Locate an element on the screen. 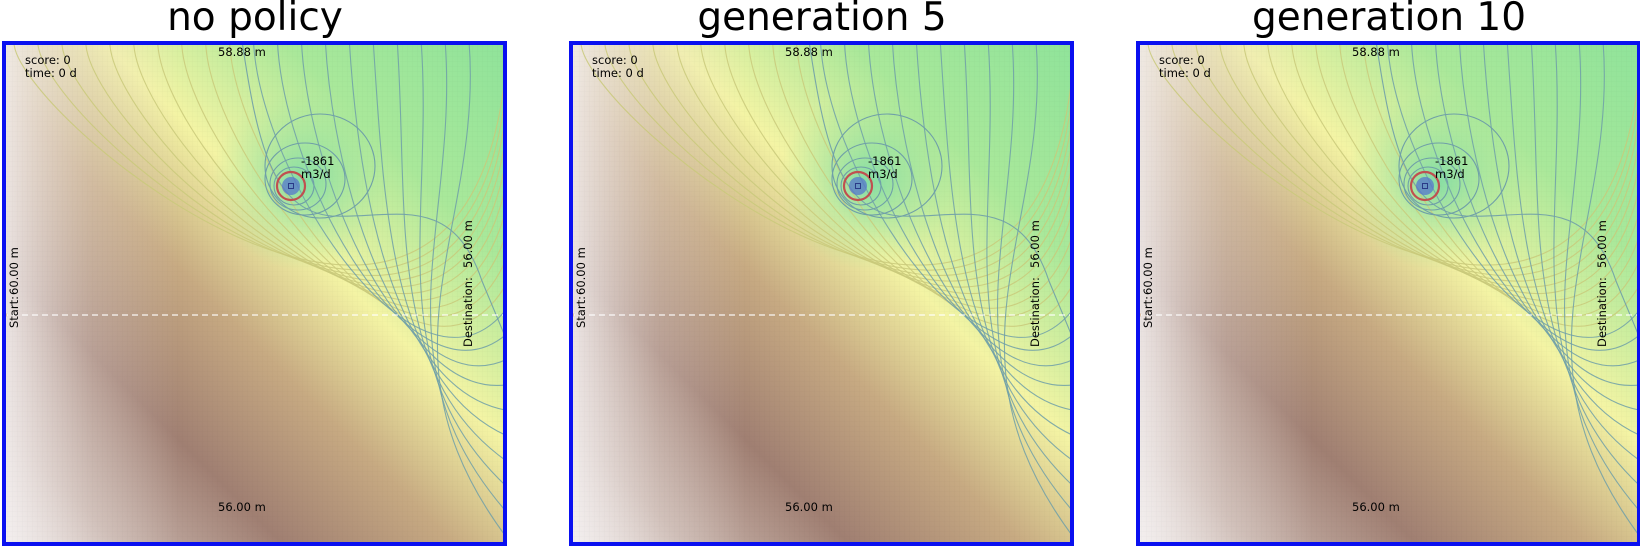 This screenshot has height=548, width=1640. panel-title: generation 5 is located at coordinates (822, 20).